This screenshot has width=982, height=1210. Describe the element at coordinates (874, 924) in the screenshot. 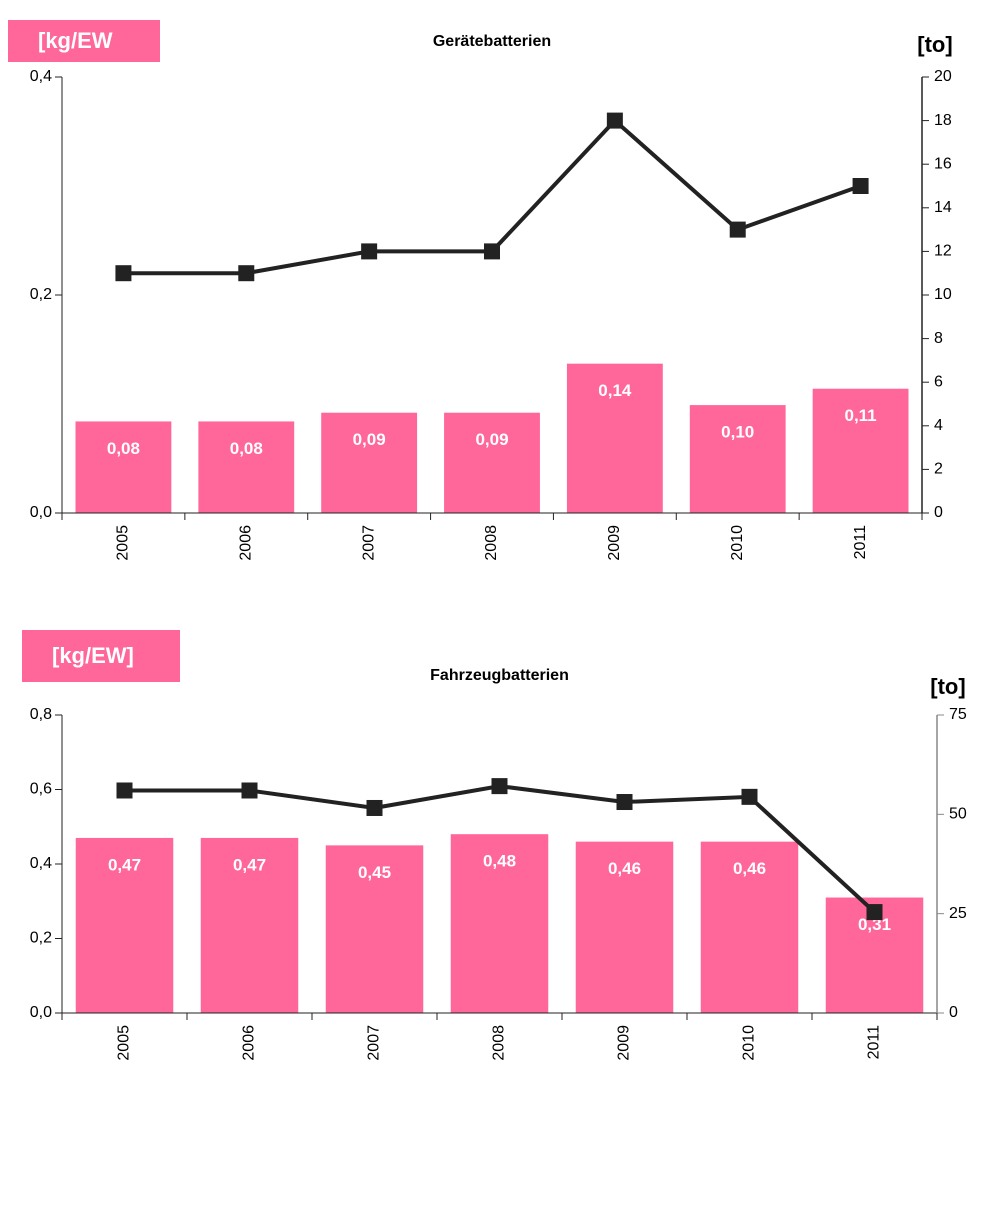

I see `data-label: 0,31` at that location.